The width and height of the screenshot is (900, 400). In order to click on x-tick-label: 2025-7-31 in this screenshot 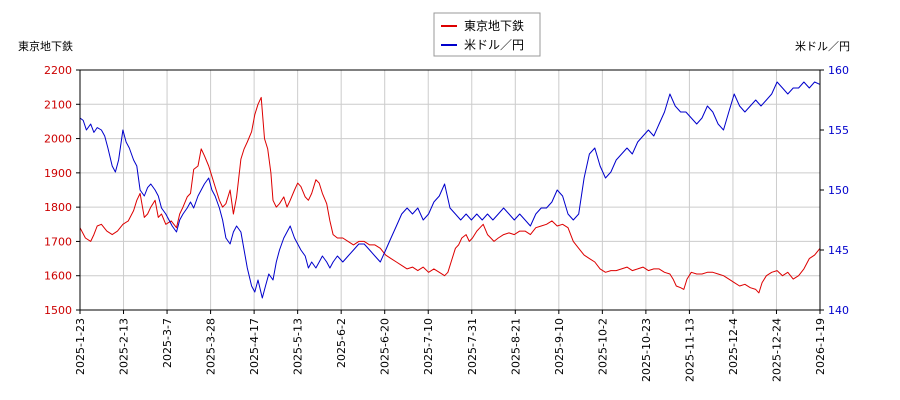, I will do `click(472, 346)`.